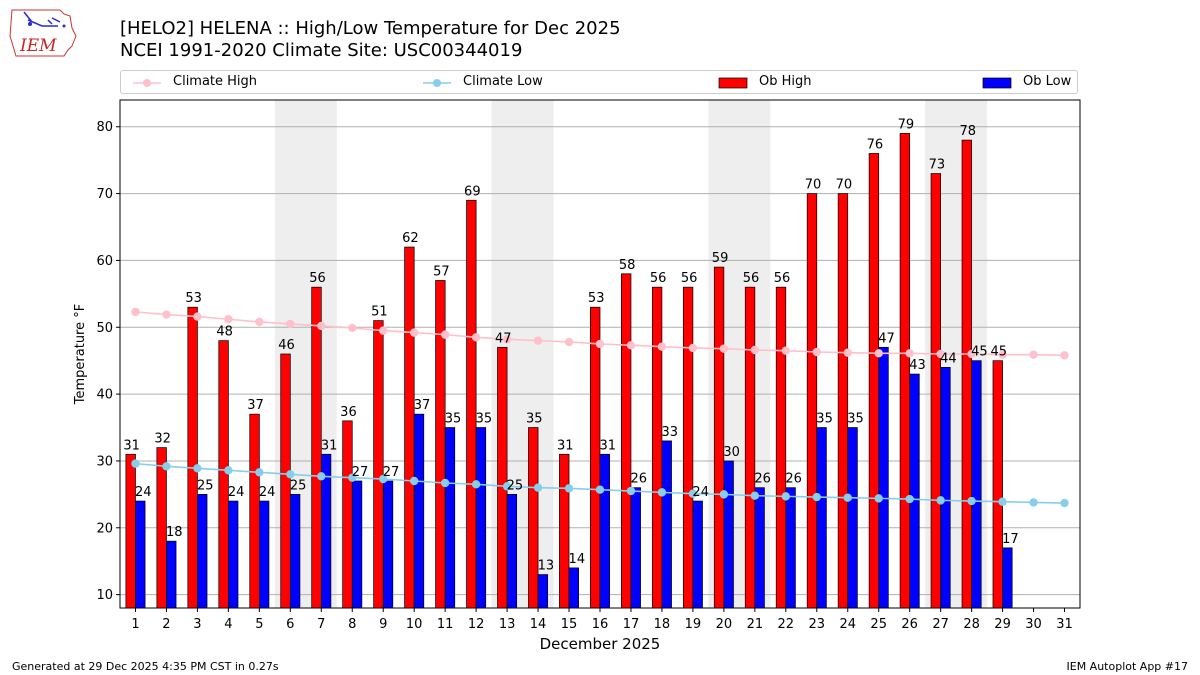 This screenshot has width=1200, height=675. I want to click on x-tick-label: 25, so click(878, 624).